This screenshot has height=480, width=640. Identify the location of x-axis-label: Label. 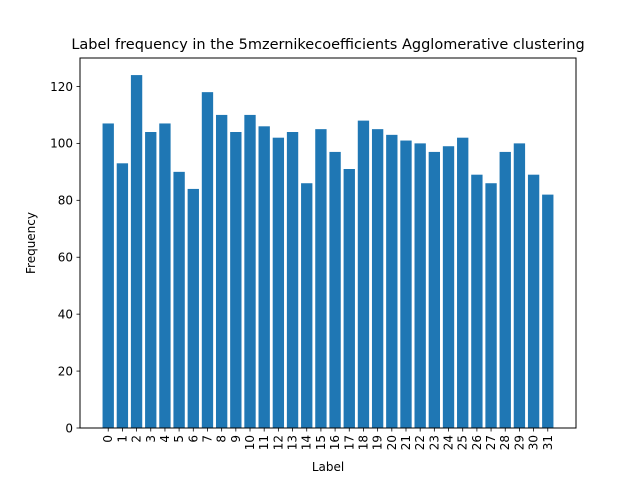
(328, 467).